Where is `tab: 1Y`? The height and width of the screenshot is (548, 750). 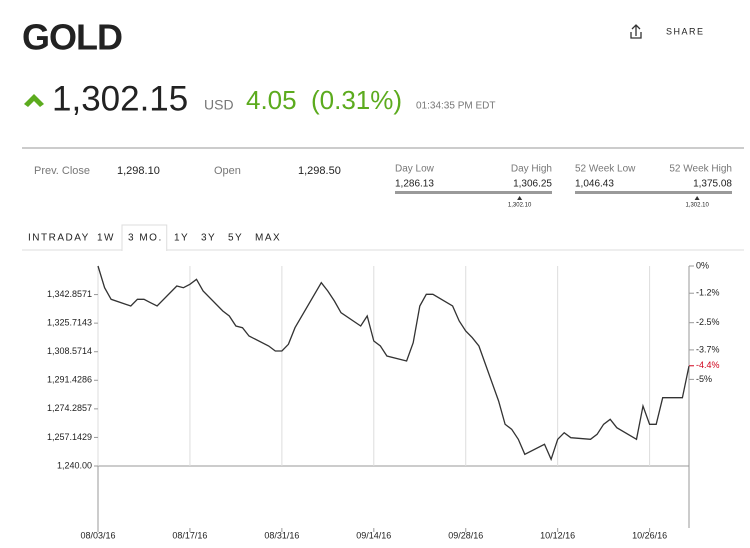
tab: 1Y is located at coordinates (181, 238).